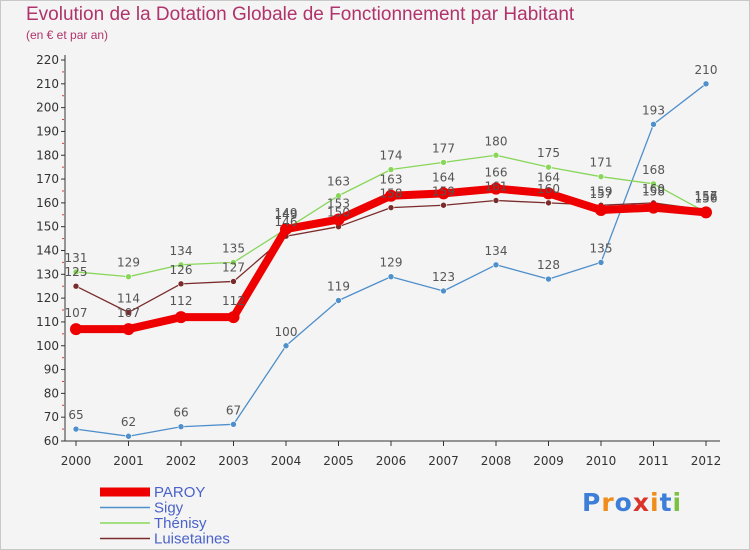 The height and width of the screenshot is (550, 750). What do you see at coordinates (47, 251) in the screenshot?
I see `y-tick-label: 140` at bounding box center [47, 251].